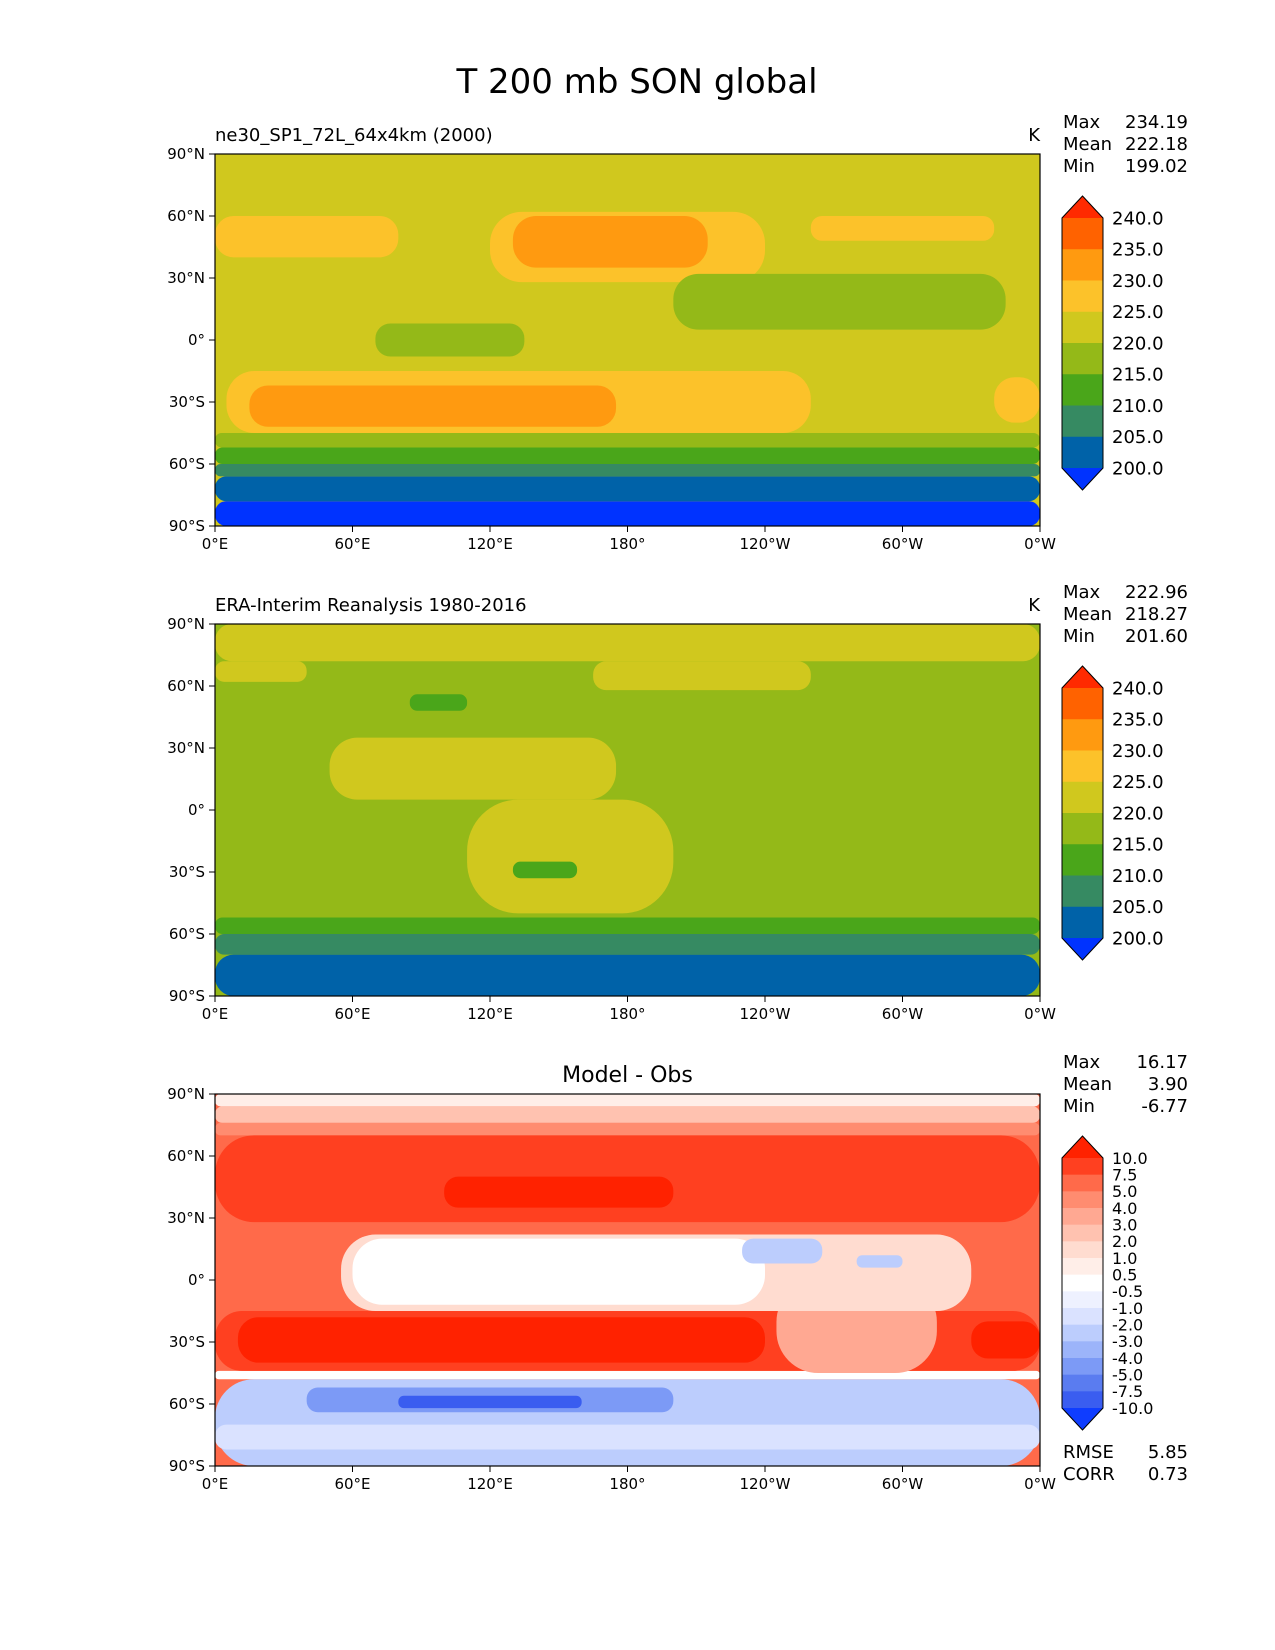 The height and width of the screenshot is (1650, 1275). I want to click on y-tick-label: 0°, so click(196, 340).